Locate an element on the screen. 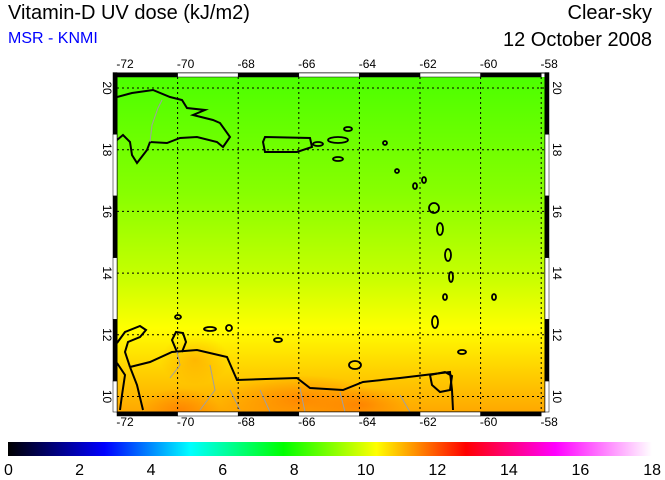 Image resolution: width=665 pixels, height=480 pixels. lat-label-right: 20 is located at coordinates (557, 88).